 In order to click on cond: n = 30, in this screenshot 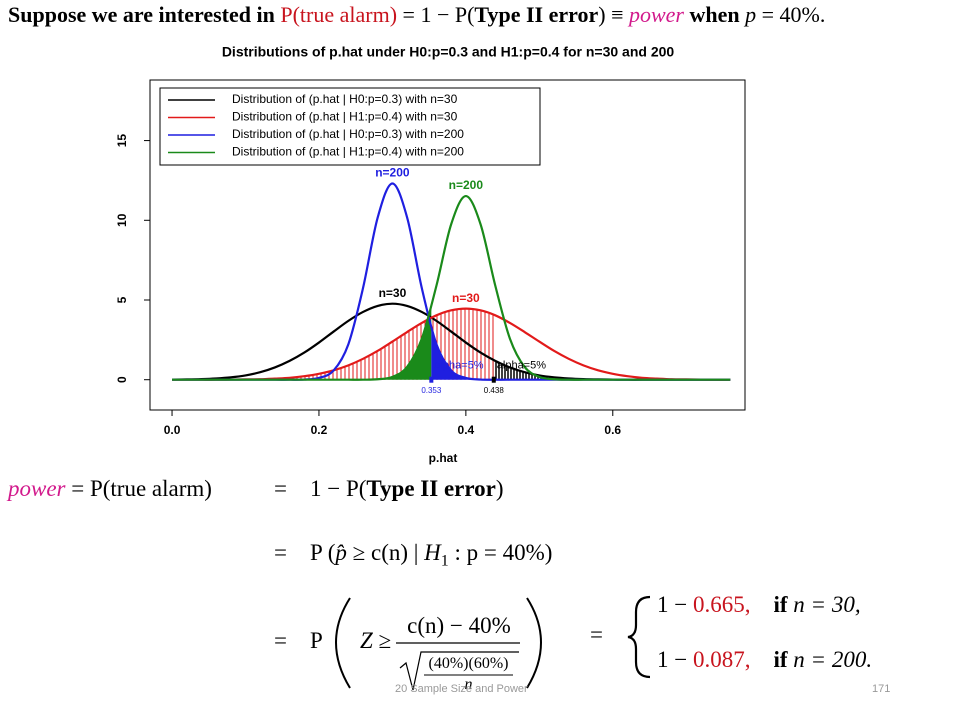, I will do `click(827, 604)`.